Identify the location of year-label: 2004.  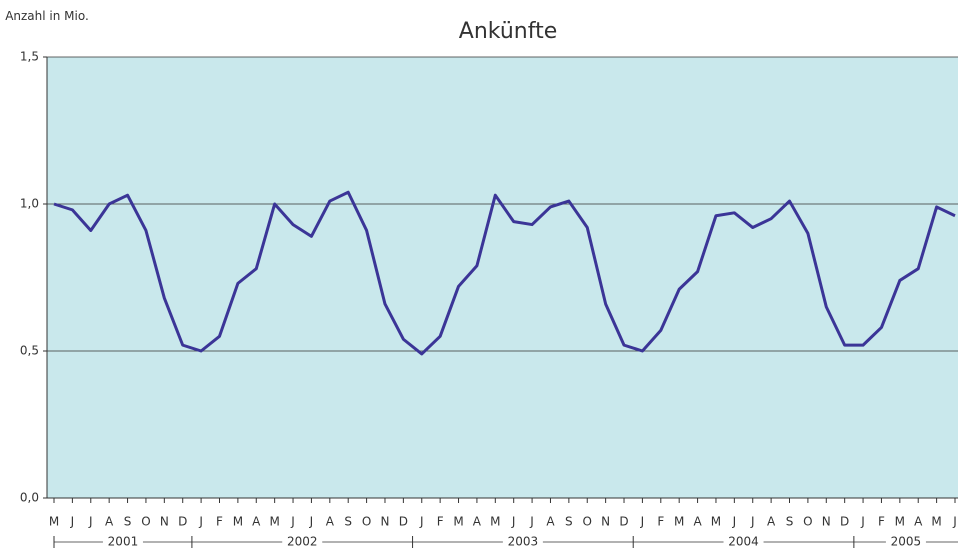
(743, 542).